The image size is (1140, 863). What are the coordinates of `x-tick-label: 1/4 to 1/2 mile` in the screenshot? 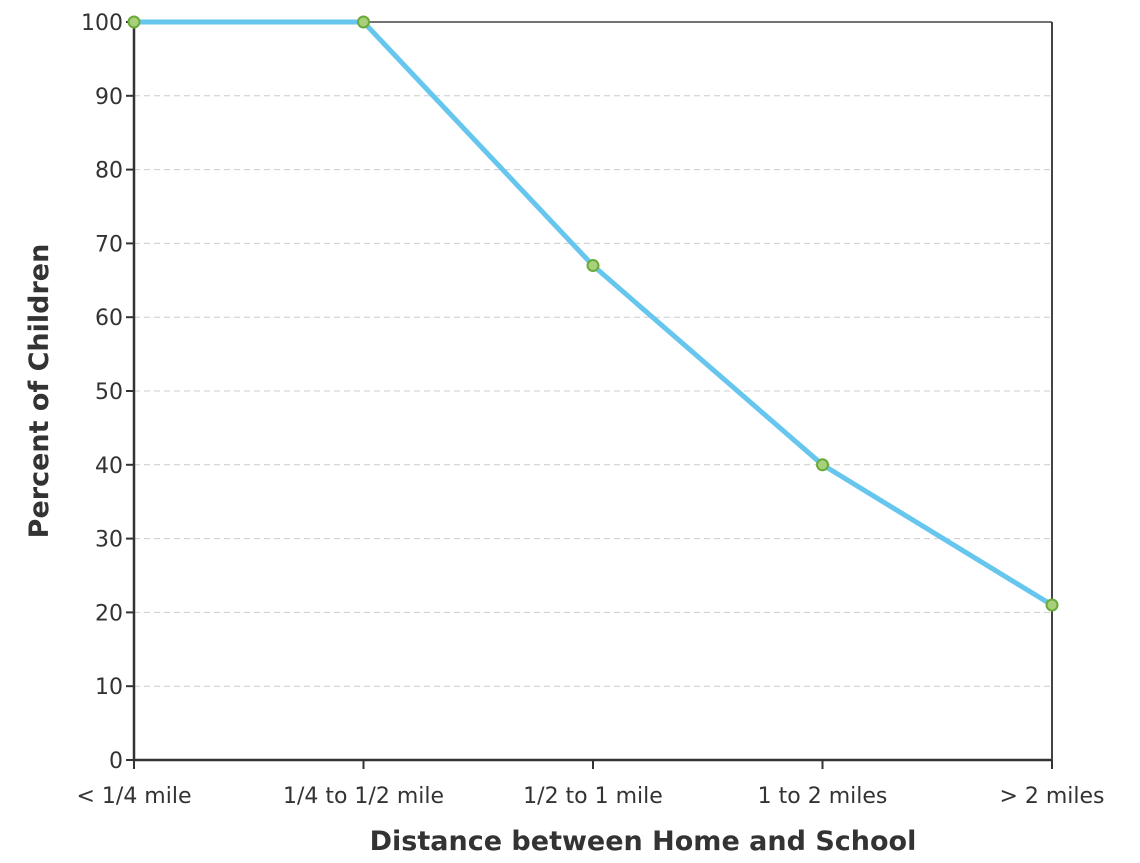 It's located at (363, 796).